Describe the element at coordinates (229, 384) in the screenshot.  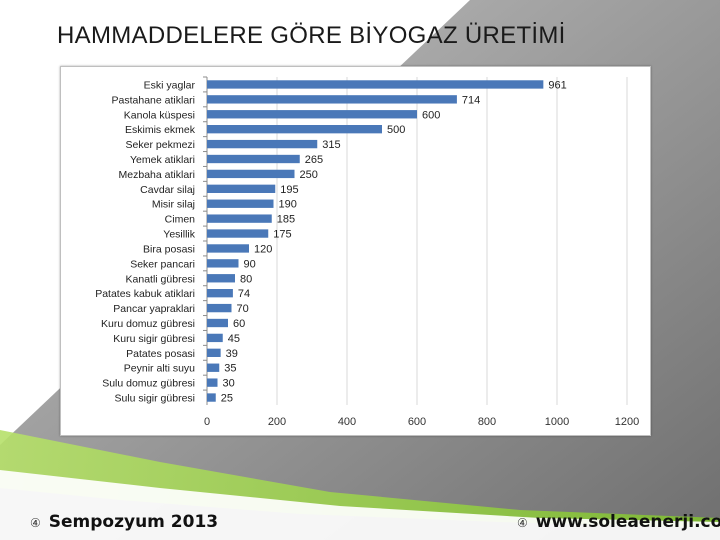
I see `data-label: 30` at that location.